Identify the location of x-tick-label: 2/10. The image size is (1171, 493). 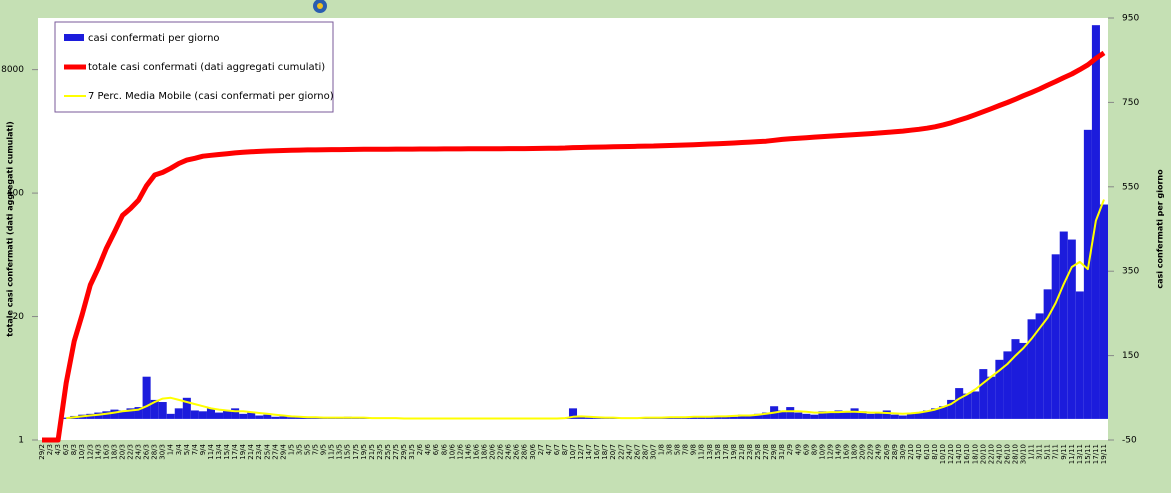
(911, 452).